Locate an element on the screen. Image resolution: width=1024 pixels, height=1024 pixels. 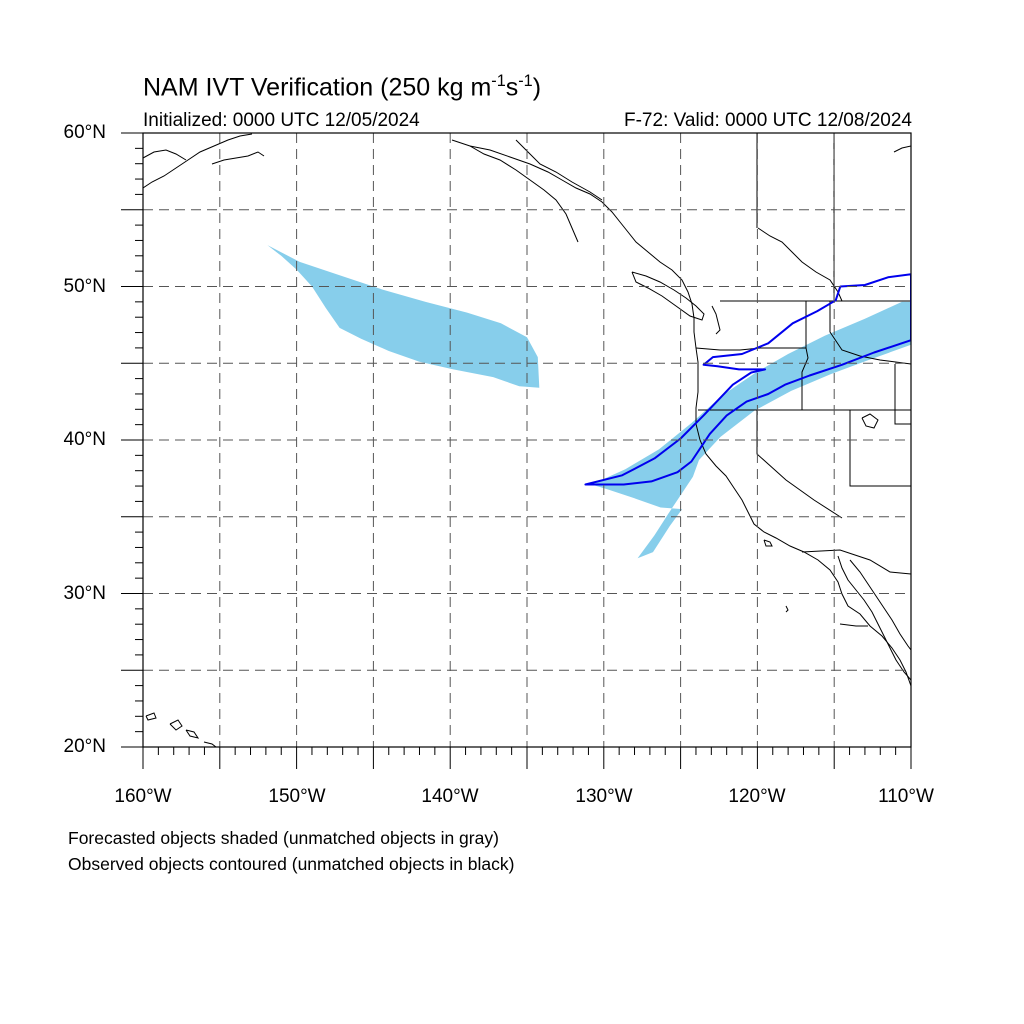
border-idaho-west is located at coordinates (805, 355).